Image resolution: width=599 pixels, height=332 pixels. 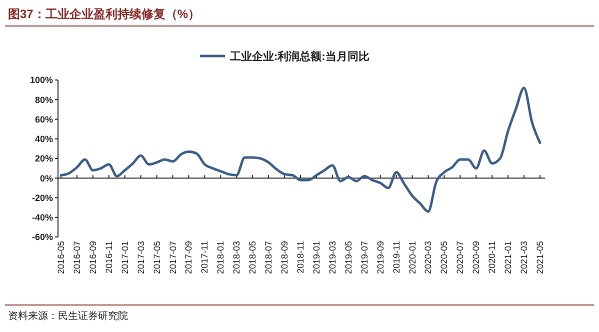 What do you see at coordinates (524, 257) in the screenshot?
I see `x-tick-label: 2021-03` at bounding box center [524, 257].